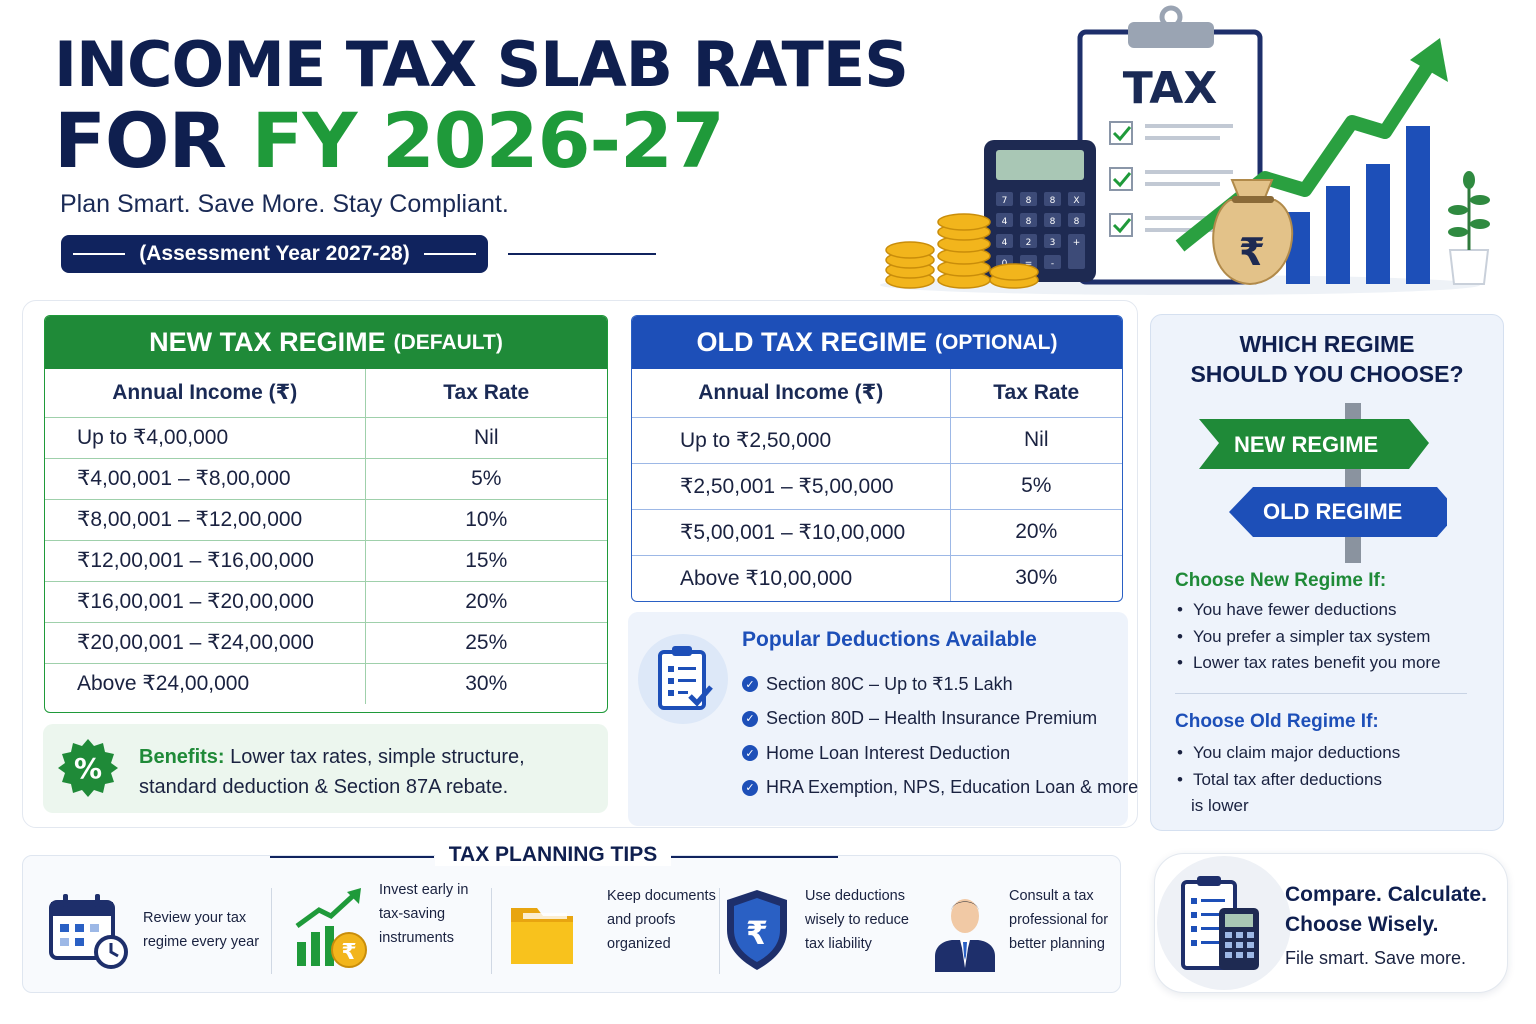  Describe the element at coordinates (889, 683) in the screenshot. I see `deduction-label: Section 80C – Up to ₹1.5 Lakh` at that location.